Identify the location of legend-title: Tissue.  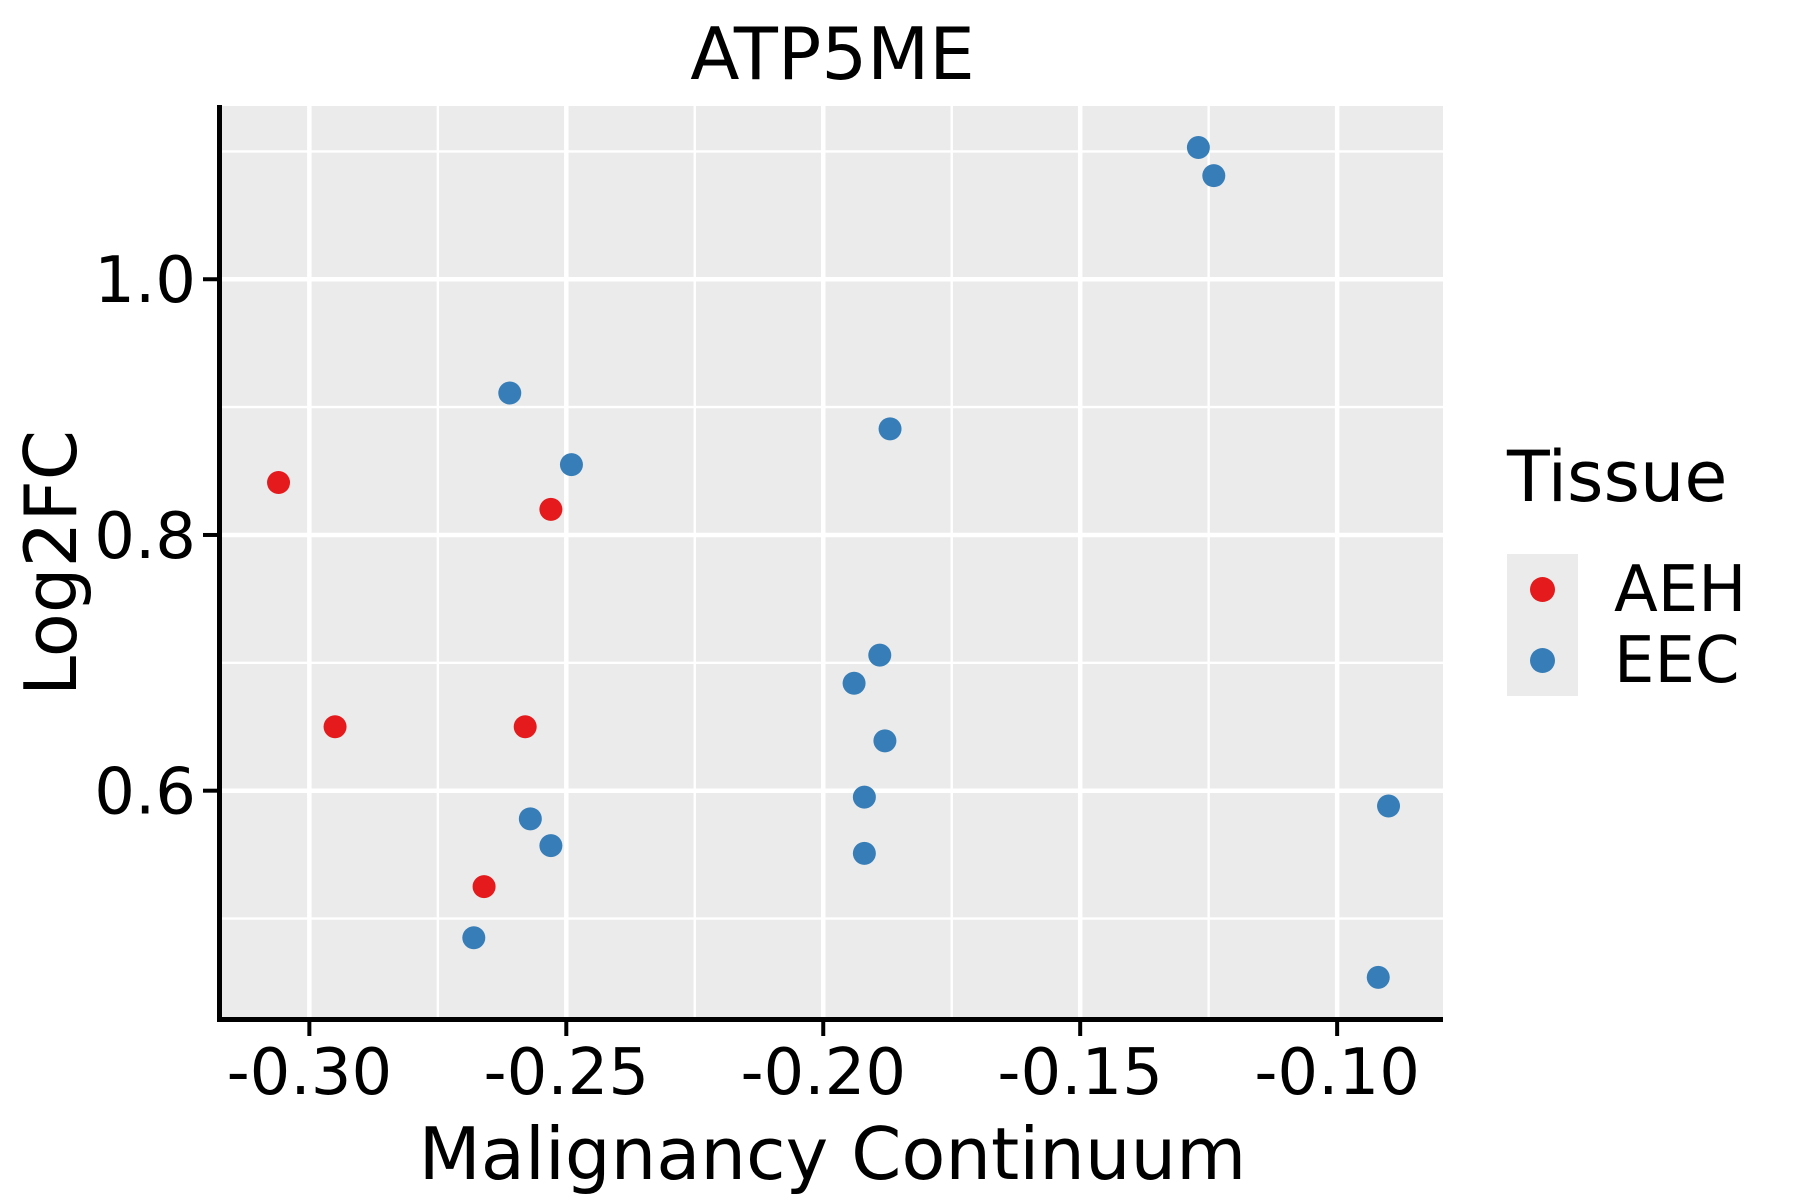
(1617, 477).